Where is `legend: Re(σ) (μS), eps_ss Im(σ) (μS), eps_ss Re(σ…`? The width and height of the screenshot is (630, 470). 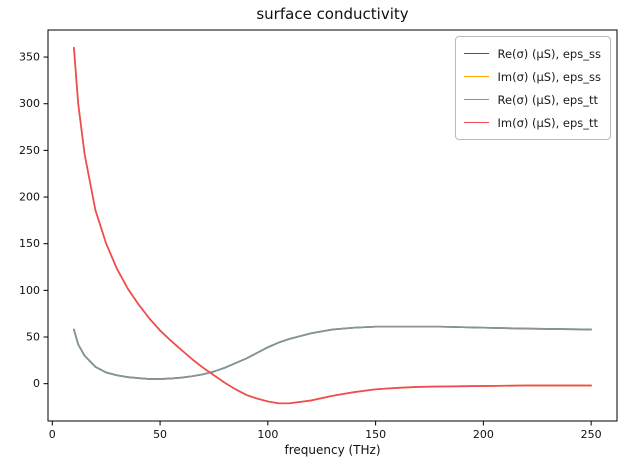 legend: Re(σ) (μS), eps_ss Im(σ) (μS), eps_ss Re(σ… is located at coordinates (533, 88).